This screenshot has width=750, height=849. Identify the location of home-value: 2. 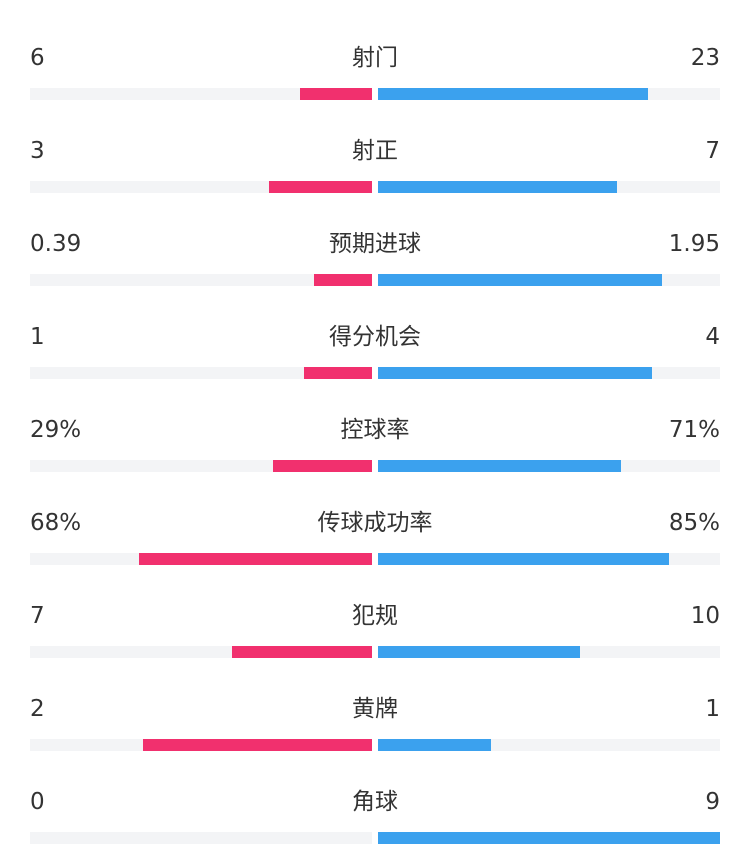
(37, 709).